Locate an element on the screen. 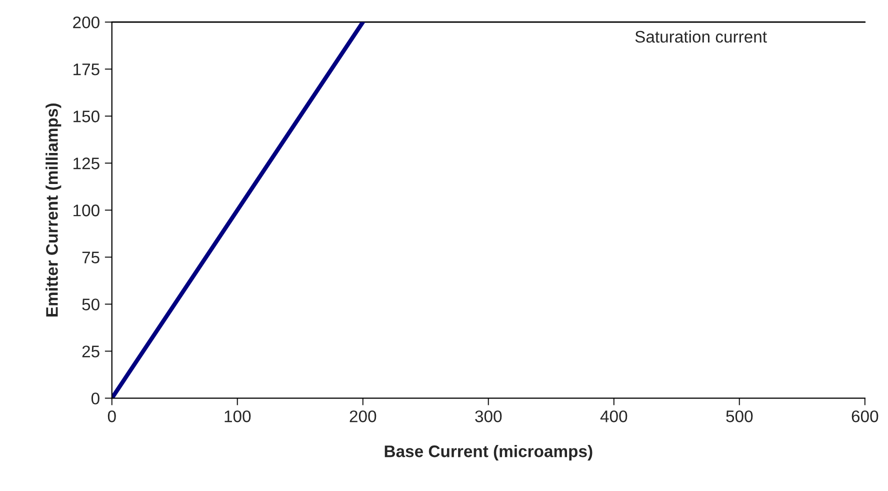  y-tick-label: 75 is located at coordinates (91, 258).